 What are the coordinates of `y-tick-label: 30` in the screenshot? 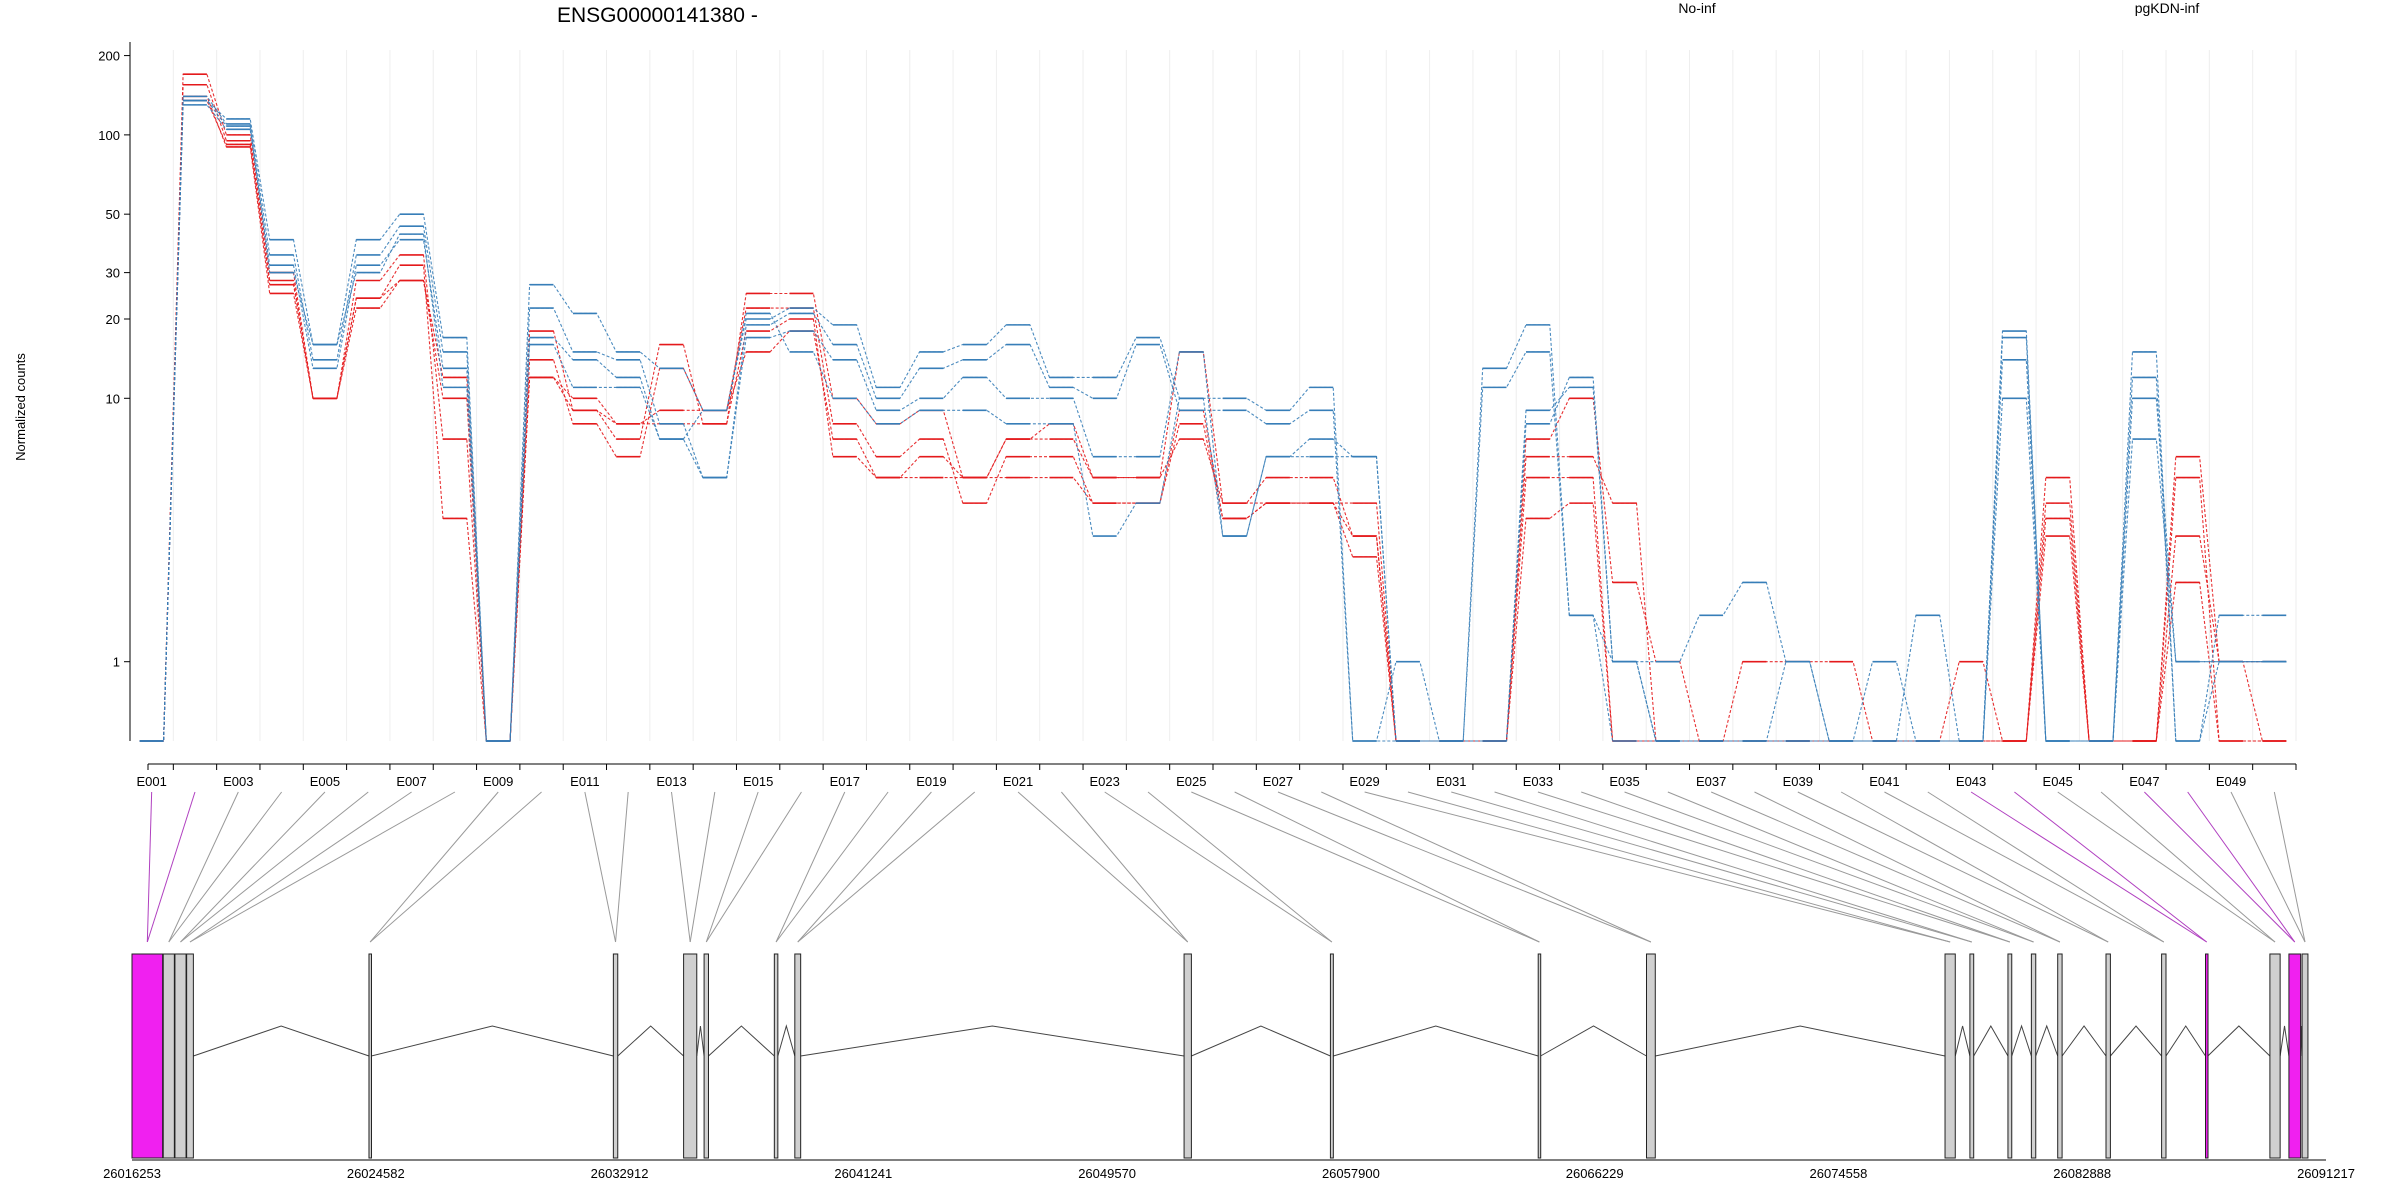 It's located at (113, 273).